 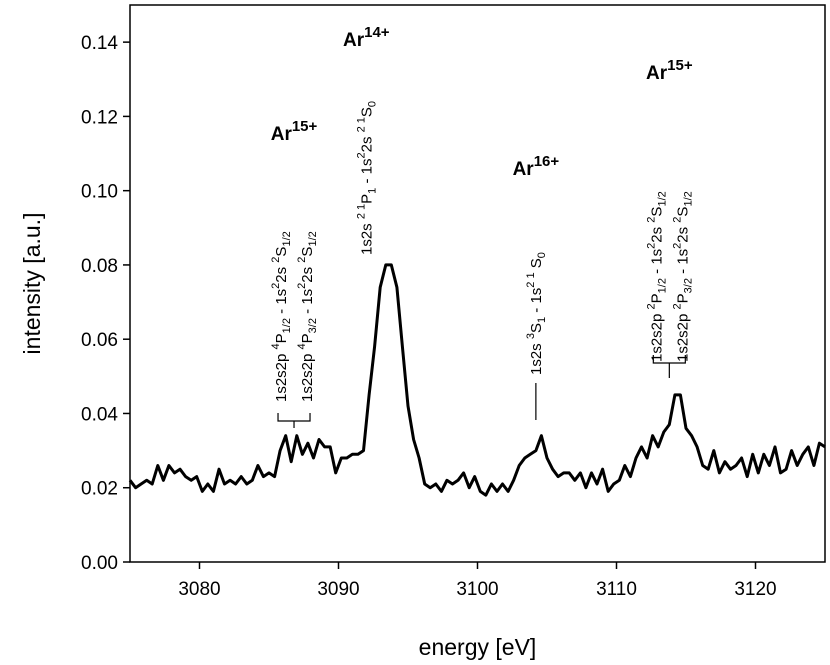 What do you see at coordinates (294, 131) in the screenshot?
I see `ion-label-ar15-left: Ar15+` at bounding box center [294, 131].